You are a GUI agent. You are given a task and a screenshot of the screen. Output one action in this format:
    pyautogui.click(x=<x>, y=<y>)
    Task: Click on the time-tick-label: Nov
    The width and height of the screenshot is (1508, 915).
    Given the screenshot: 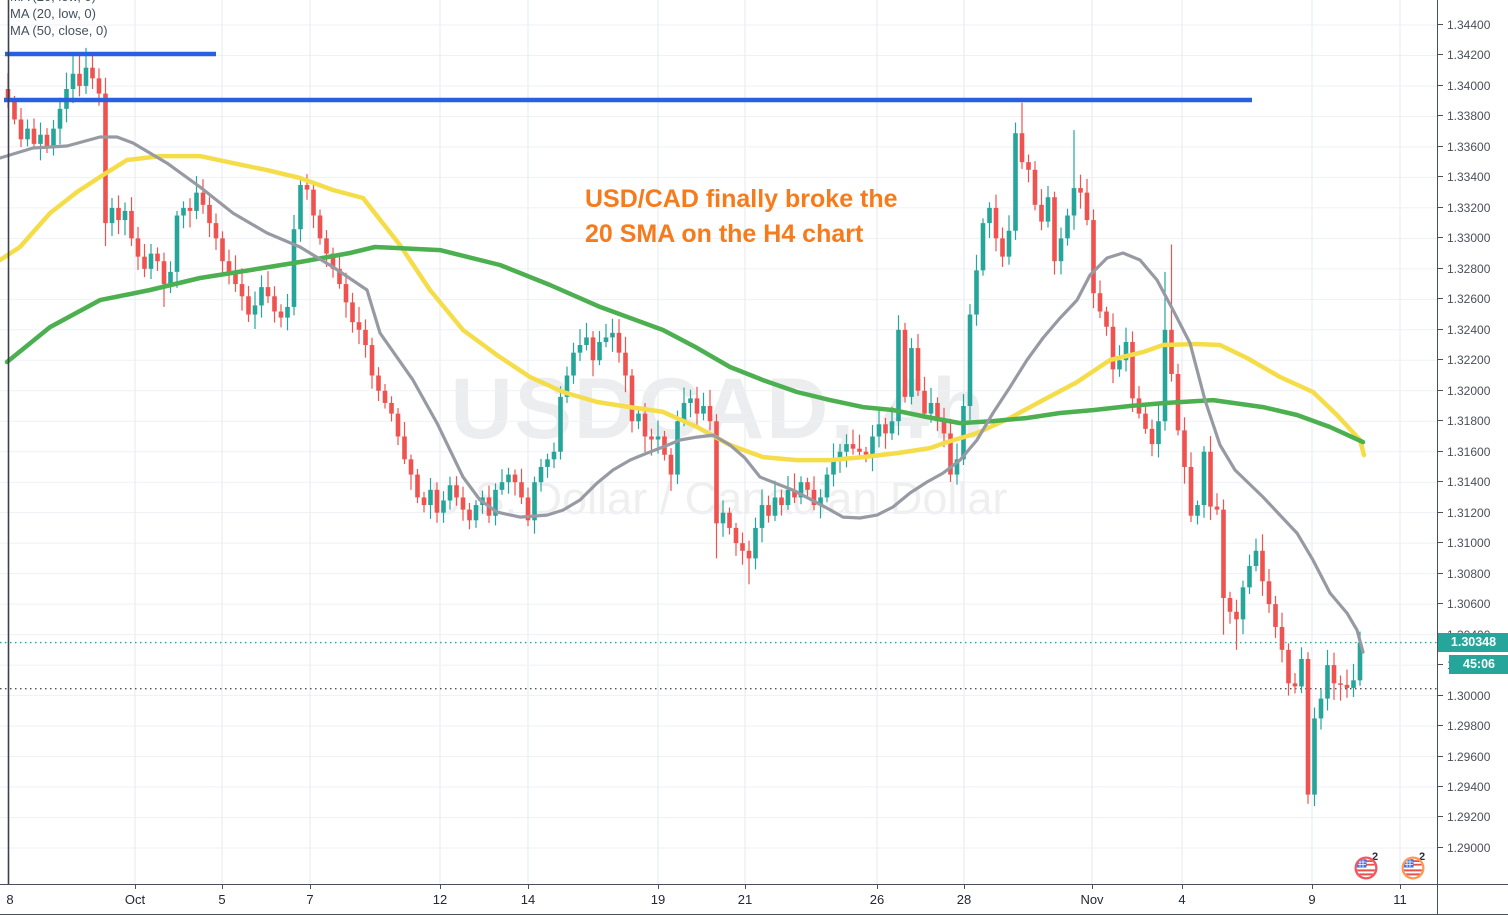 What is the action you would take?
    pyautogui.click(x=1092, y=899)
    